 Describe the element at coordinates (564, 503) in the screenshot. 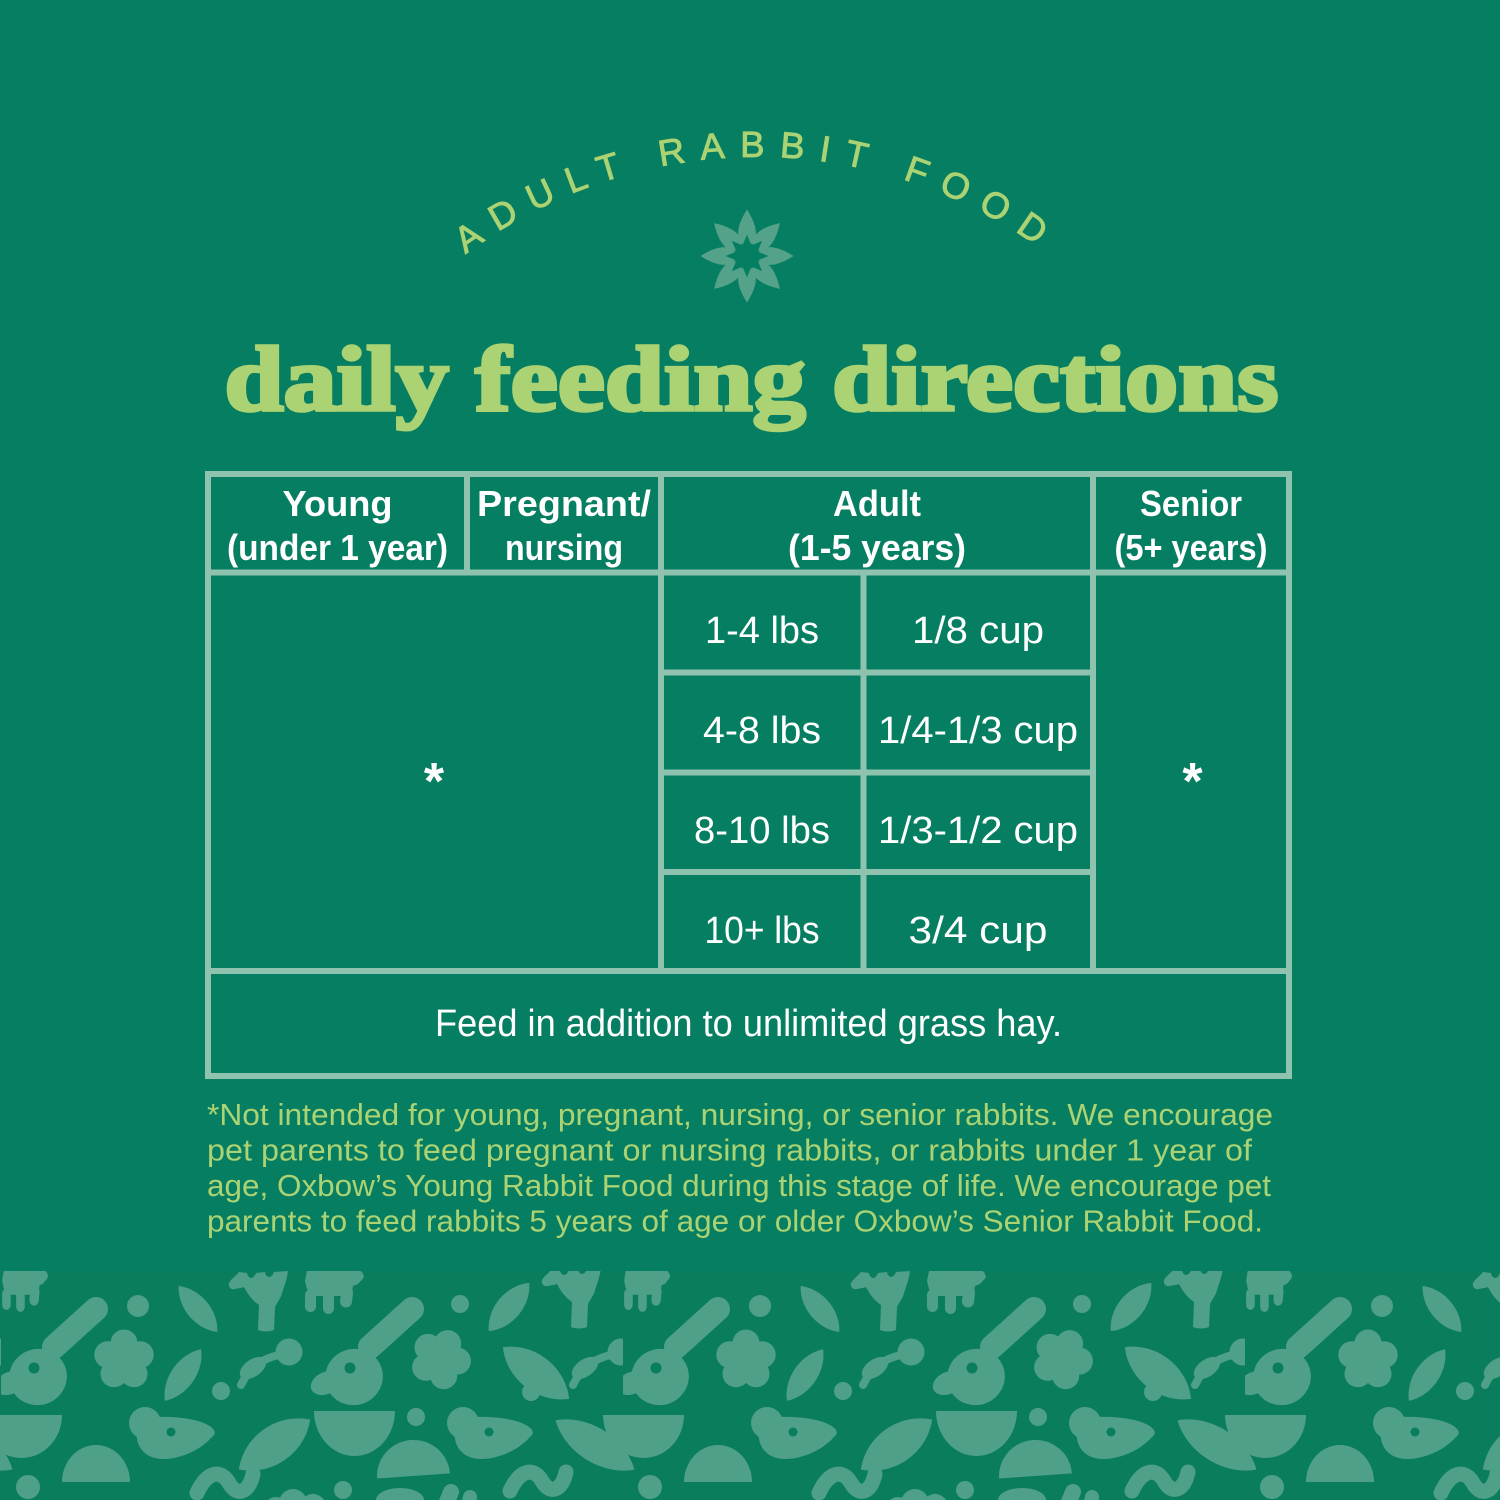

I see `svg-text: Pregnant/` at that location.